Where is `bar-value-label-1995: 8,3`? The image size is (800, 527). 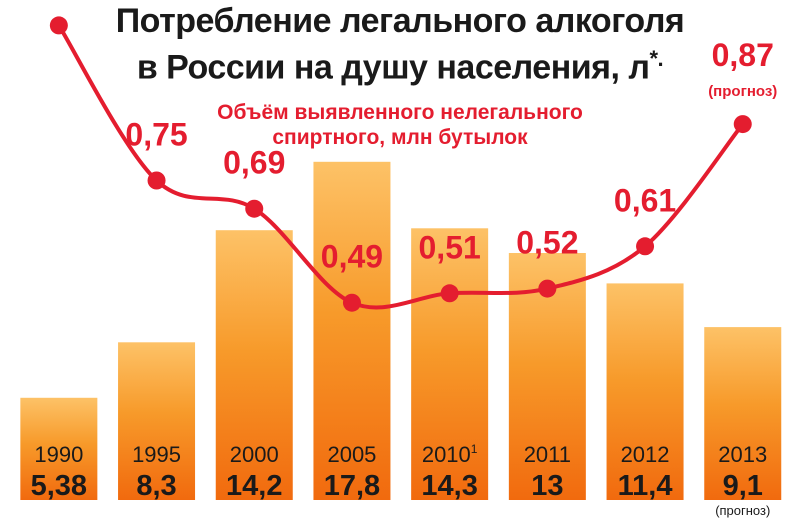
bar-value-label-1995: 8,3 is located at coordinates (156, 486).